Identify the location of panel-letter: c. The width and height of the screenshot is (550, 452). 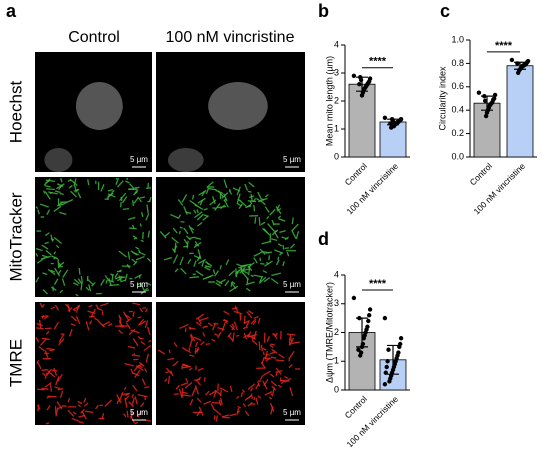
(445, 11).